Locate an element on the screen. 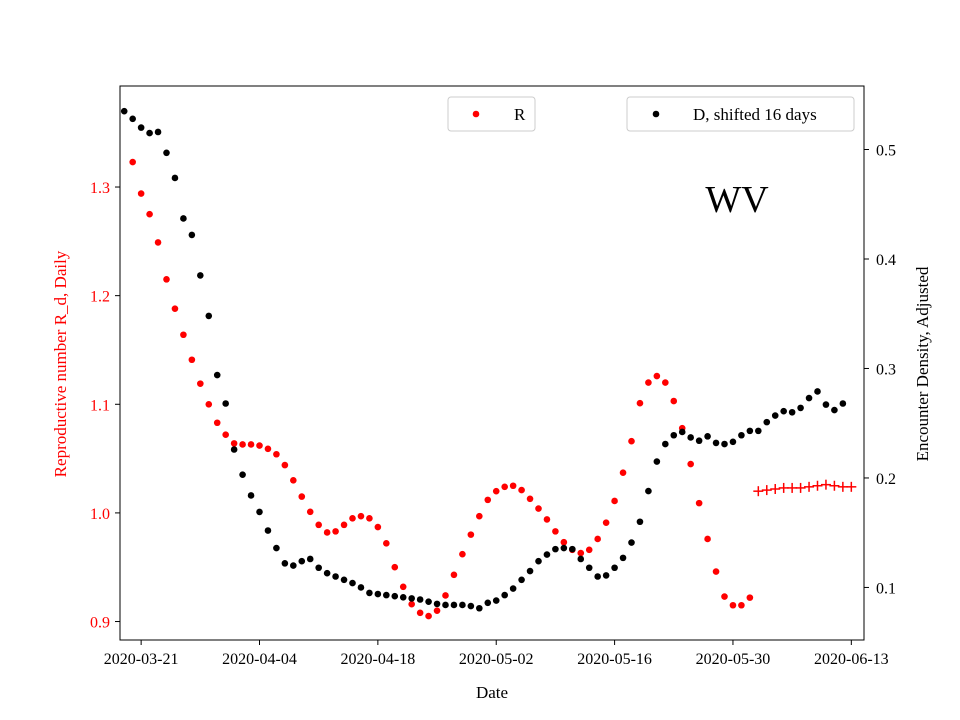 This screenshot has width=960, height=720. legend-d-label: D, shifted 16 days is located at coordinates (755, 114).